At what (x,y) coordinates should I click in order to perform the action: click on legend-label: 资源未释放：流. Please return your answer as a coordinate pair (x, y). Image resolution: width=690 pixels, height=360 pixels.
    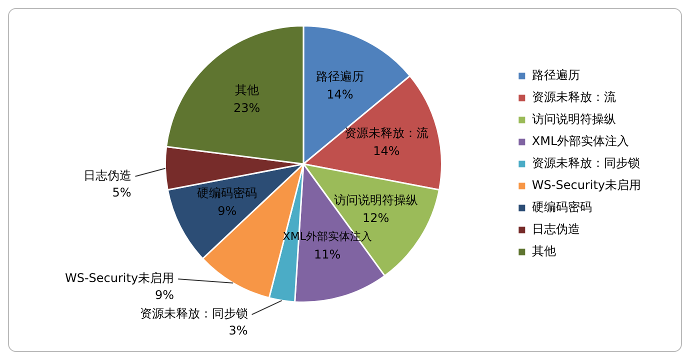
    Looking at the image, I should click on (574, 97).